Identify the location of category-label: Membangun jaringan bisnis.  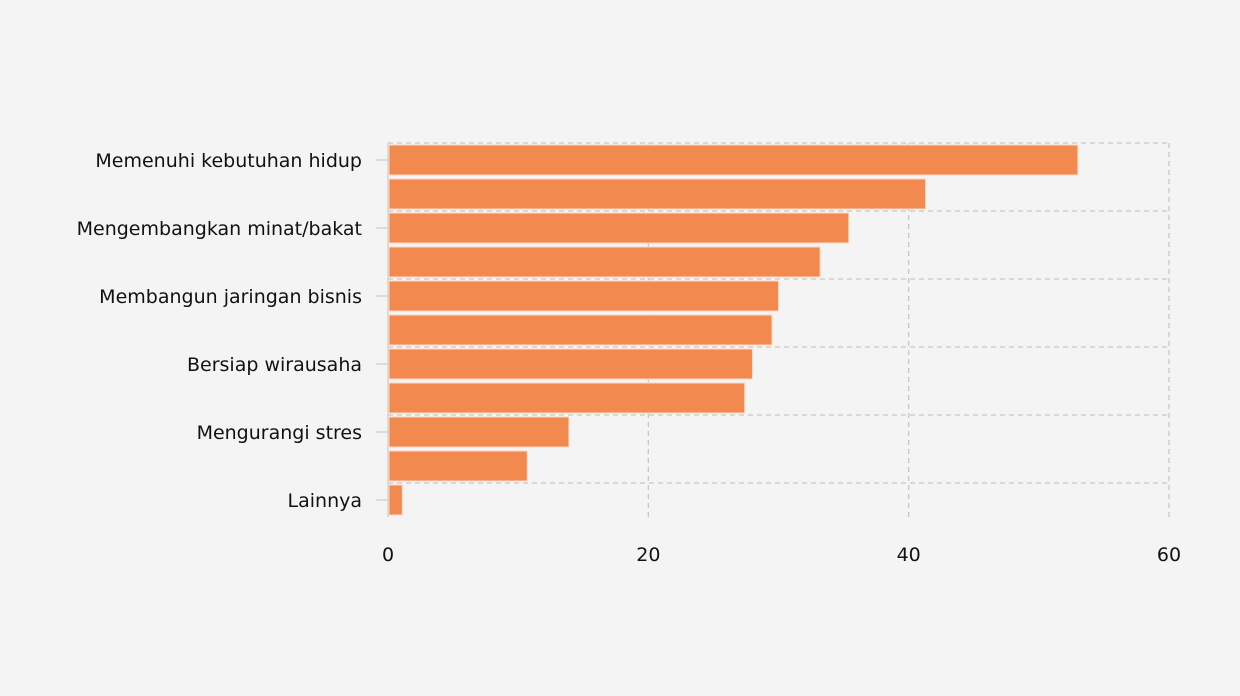
(230, 297).